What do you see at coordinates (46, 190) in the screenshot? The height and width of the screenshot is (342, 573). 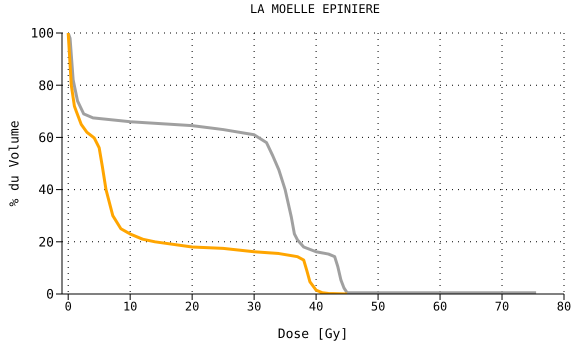 I see `y-tick-label: 40` at bounding box center [46, 190].